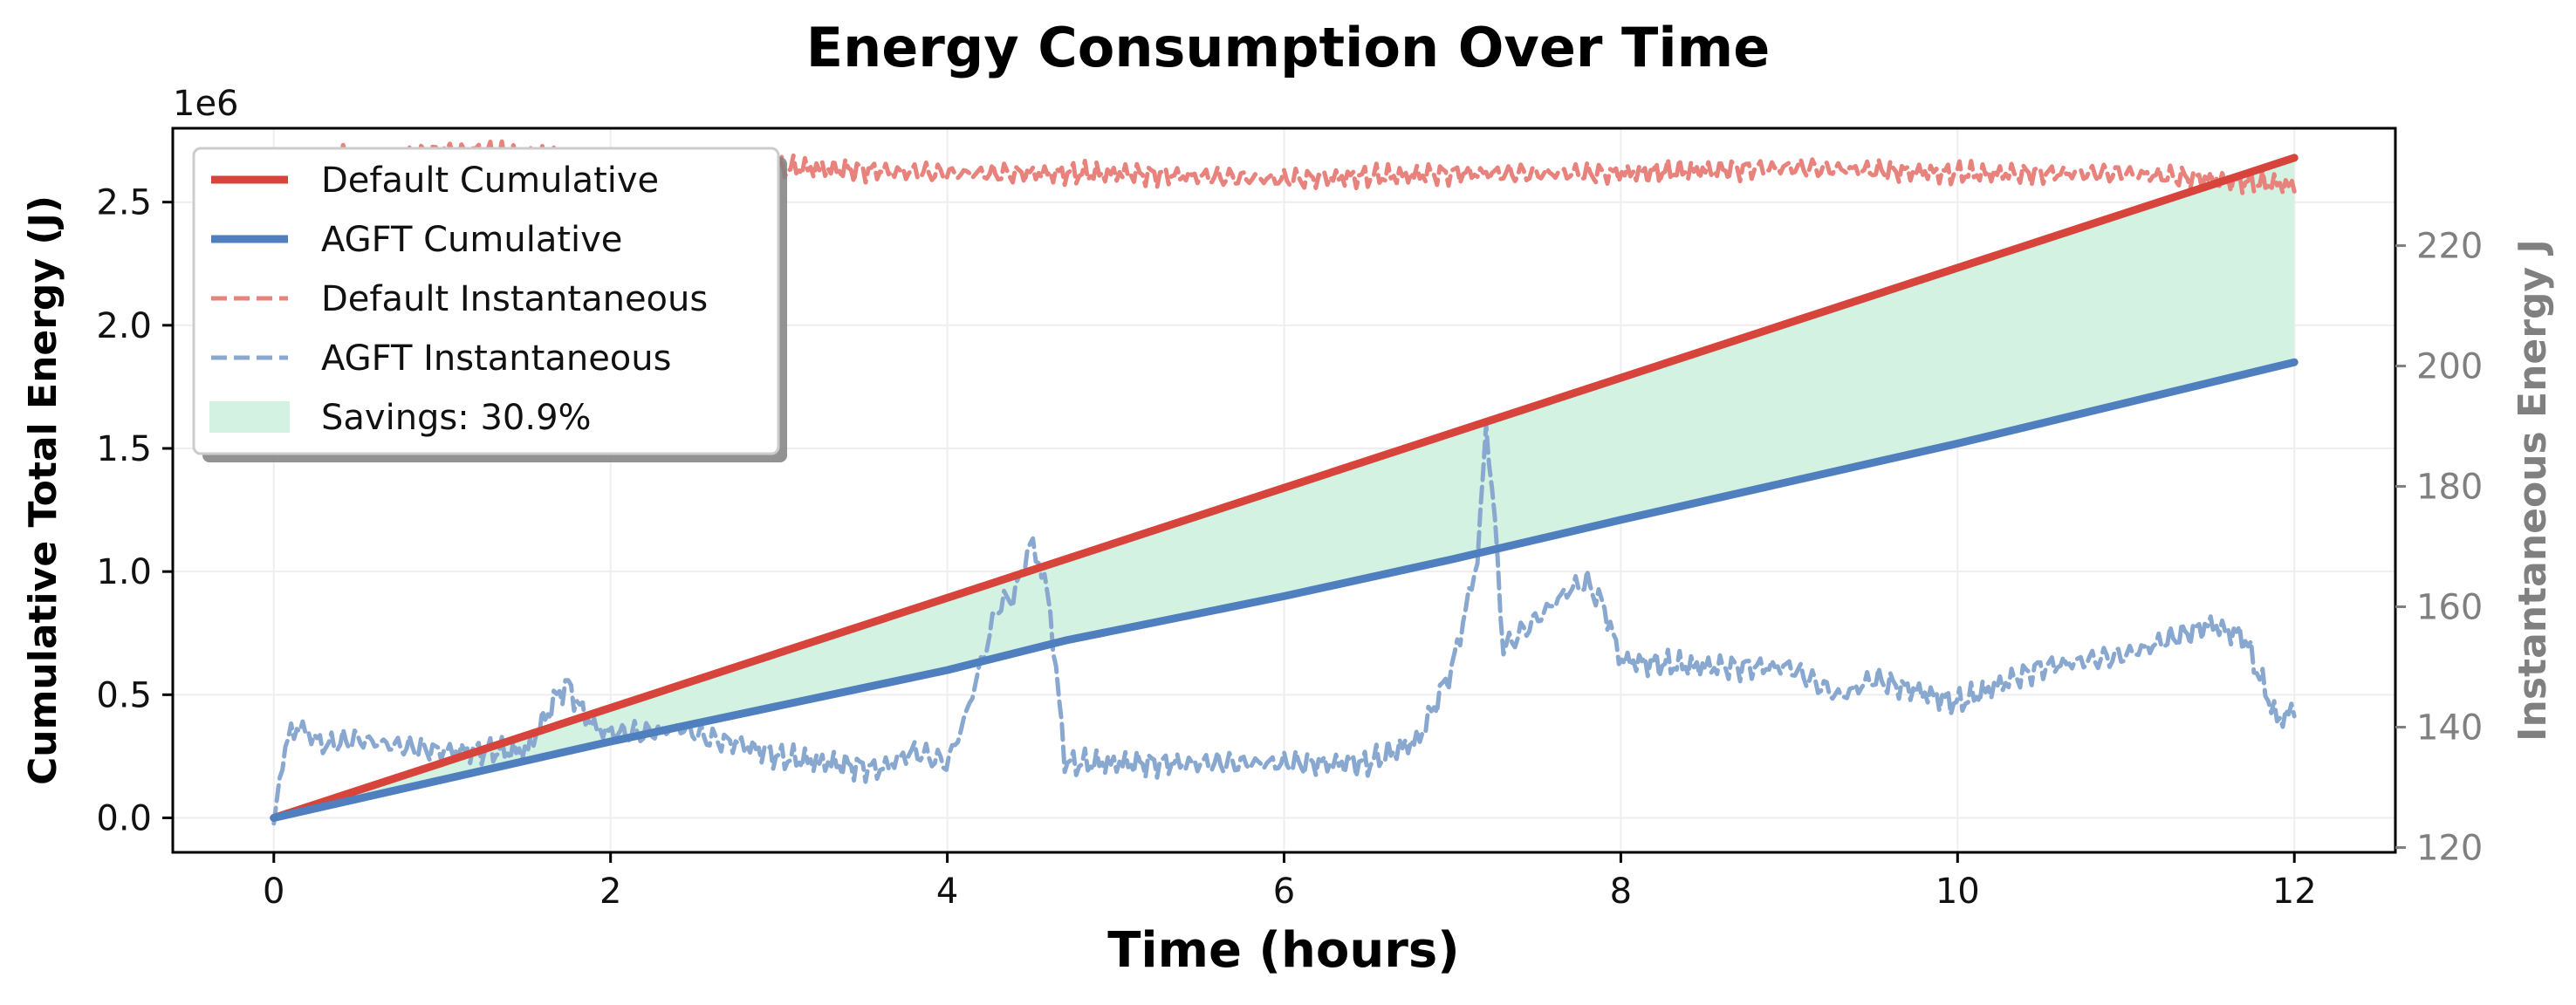 The height and width of the screenshot is (1005, 2576). I want to click on y-left-tick-label-2: 1.0, so click(124, 572).